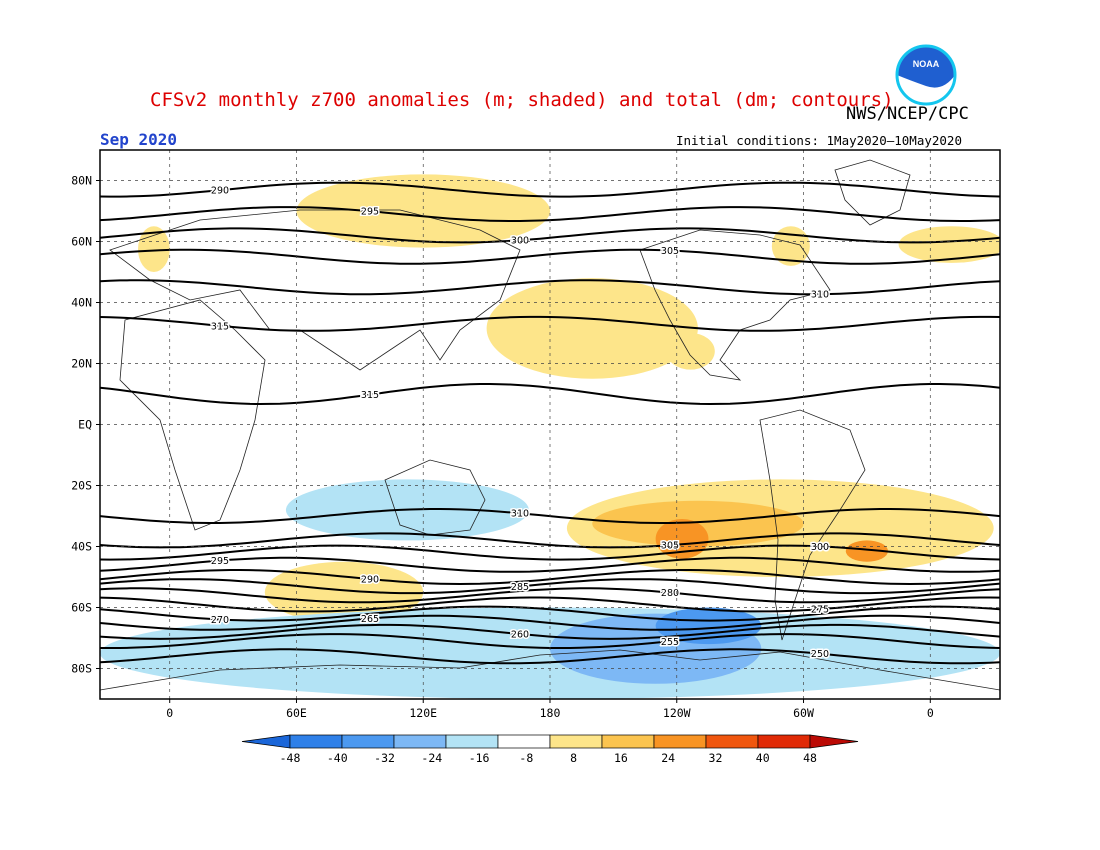  Describe the element at coordinates (526, 758) in the screenshot. I see `colorbar-label: -8` at that location.